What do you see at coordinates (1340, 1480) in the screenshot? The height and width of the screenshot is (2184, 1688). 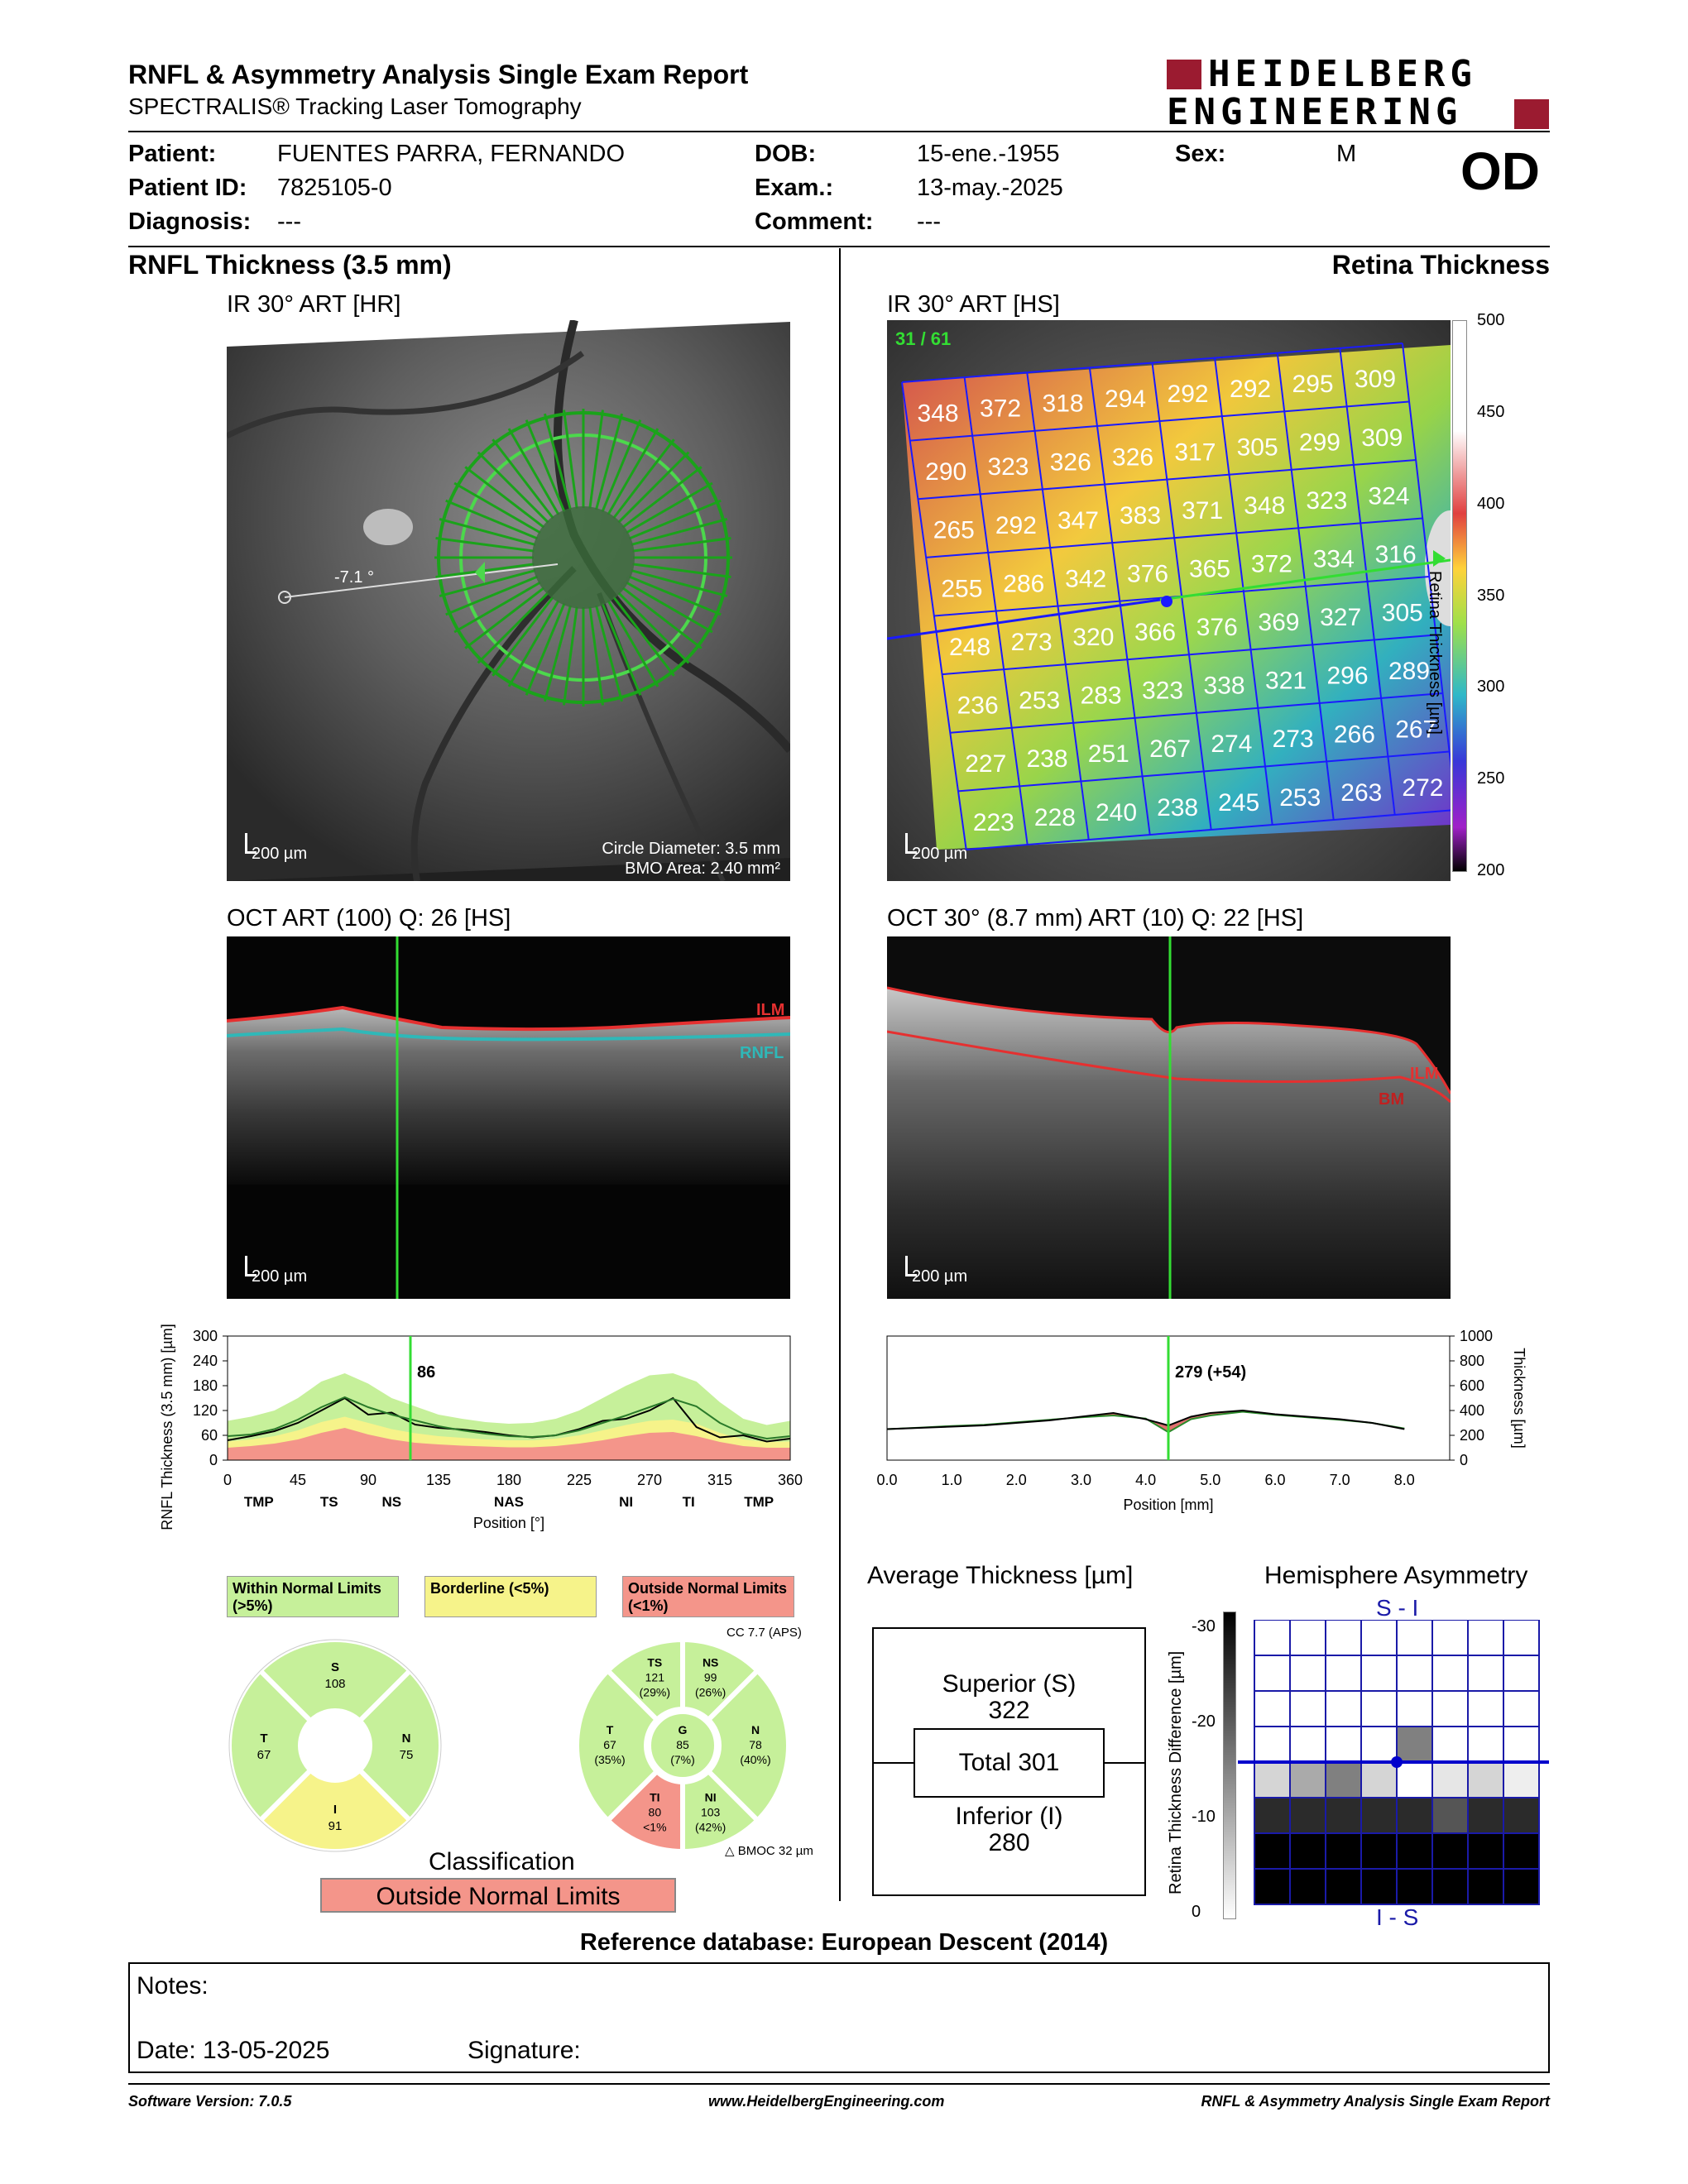 I see `x-tick-label: 7.0` at bounding box center [1340, 1480].